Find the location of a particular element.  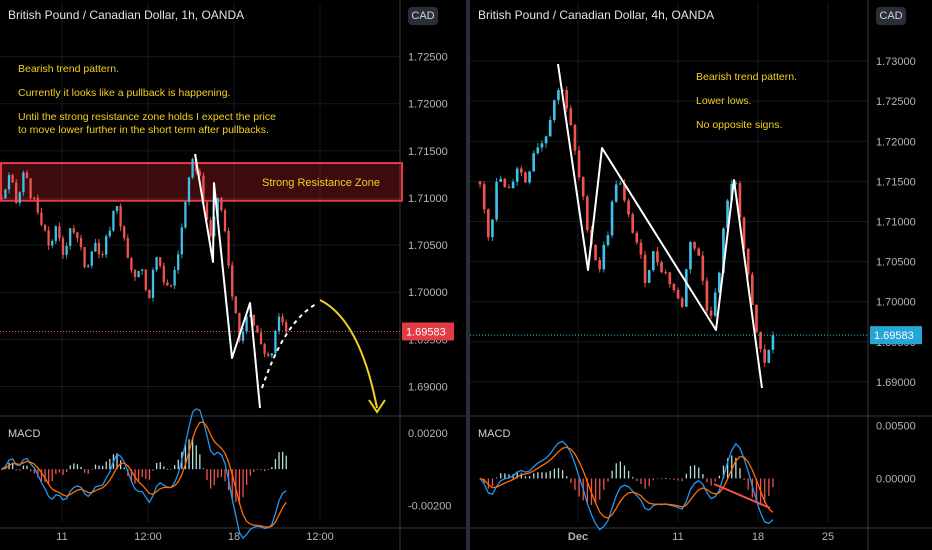

macd-line is located at coordinates (626, 485).